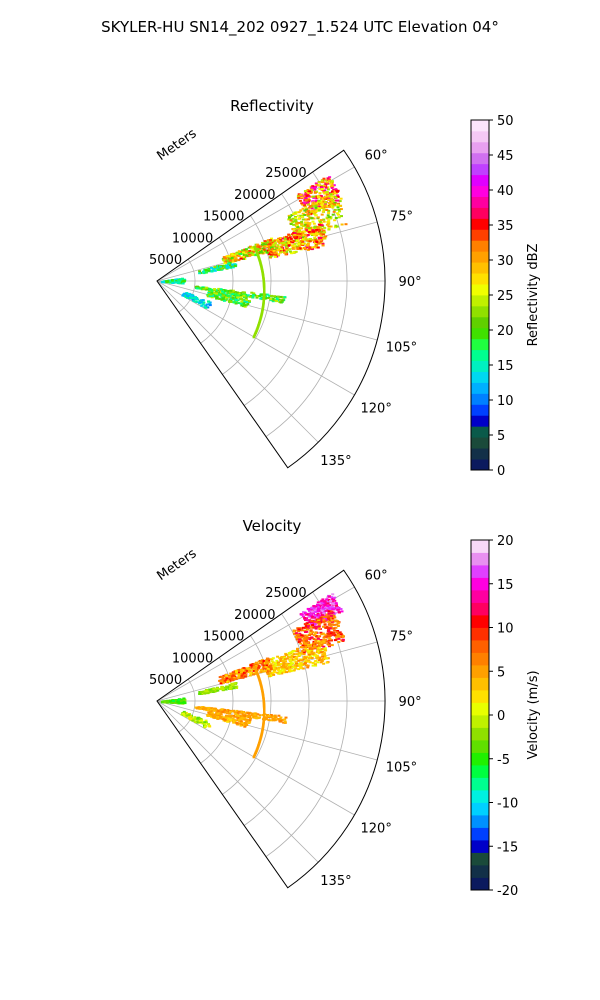 The image size is (600, 1000). I want to click on colorbar-tick-label: -20, so click(507, 891).